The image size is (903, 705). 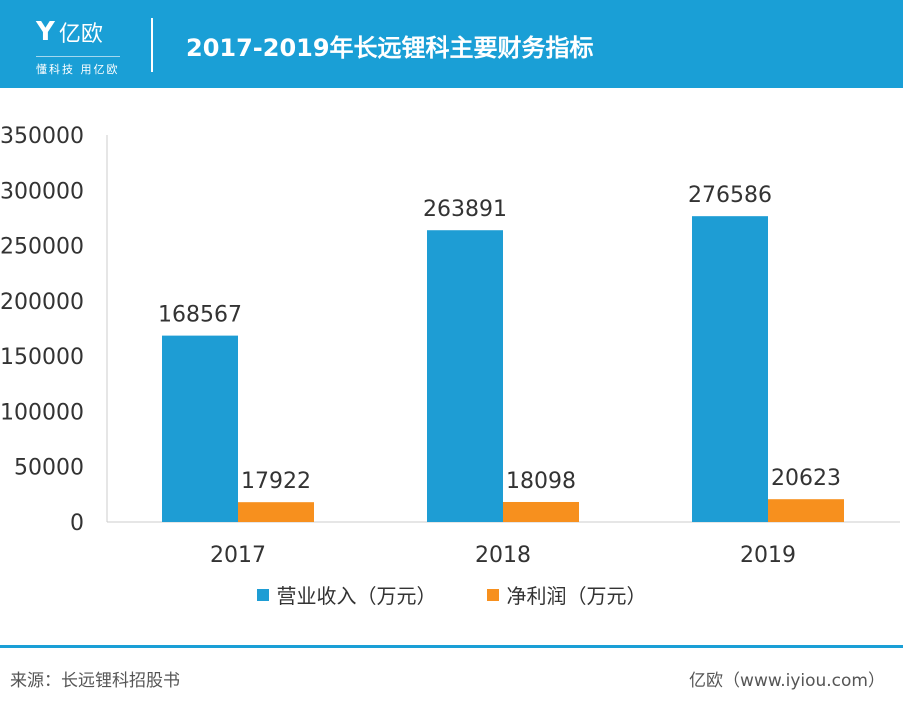 What do you see at coordinates (42, 136) in the screenshot?
I see `y-tick-label: 350000` at bounding box center [42, 136].